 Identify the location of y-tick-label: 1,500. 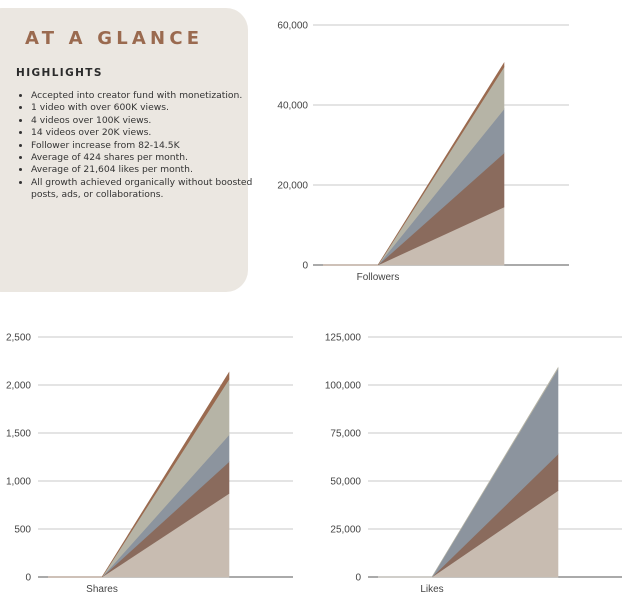
(18, 434).